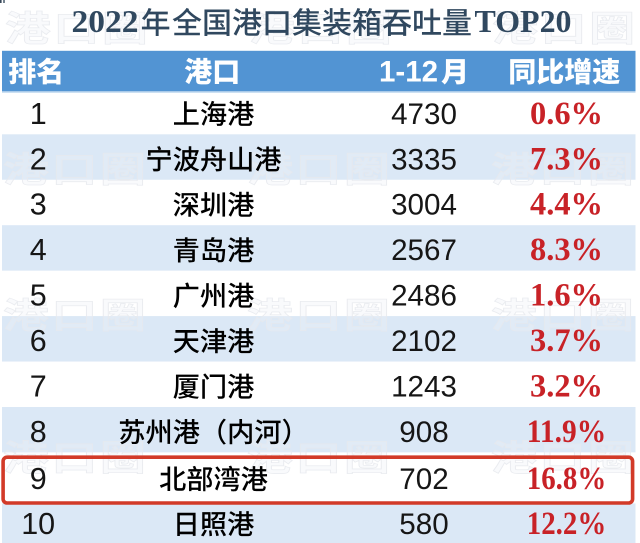  What do you see at coordinates (424, 296) in the screenshot?
I see `svg-text: 2486` at bounding box center [424, 296].